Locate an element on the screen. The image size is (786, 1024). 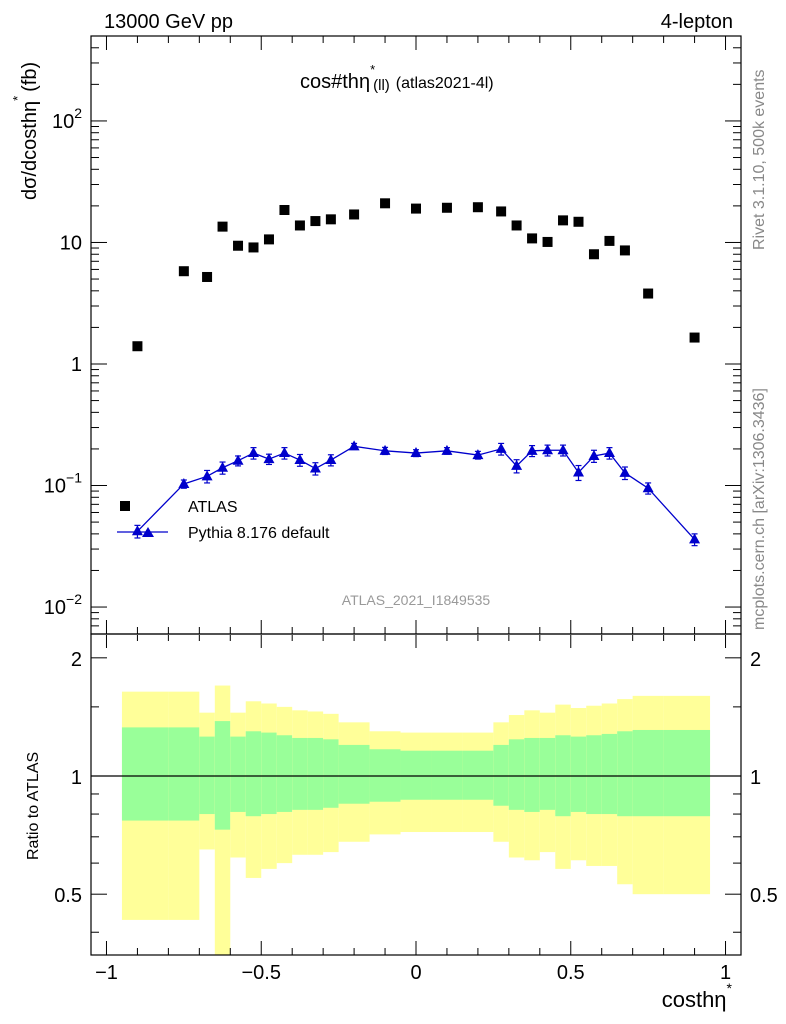
main-y-tick-label: 10² is located at coordinates (67, 119).